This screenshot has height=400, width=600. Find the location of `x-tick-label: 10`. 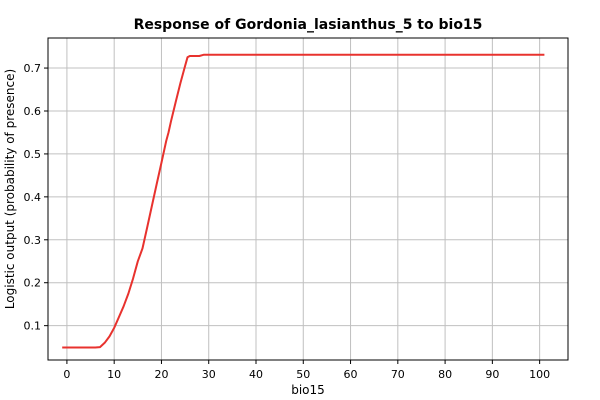

x-tick-label: 10 is located at coordinates (114, 374).